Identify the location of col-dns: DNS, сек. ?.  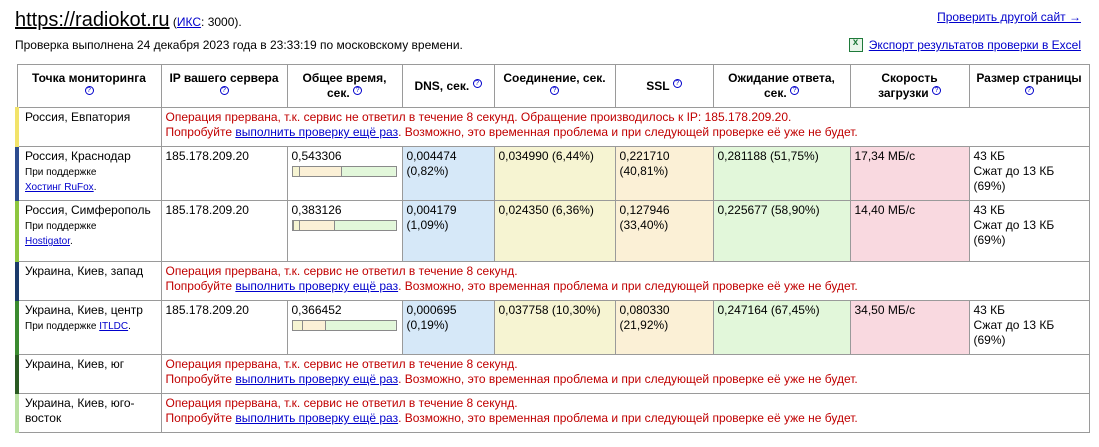
(448, 86).